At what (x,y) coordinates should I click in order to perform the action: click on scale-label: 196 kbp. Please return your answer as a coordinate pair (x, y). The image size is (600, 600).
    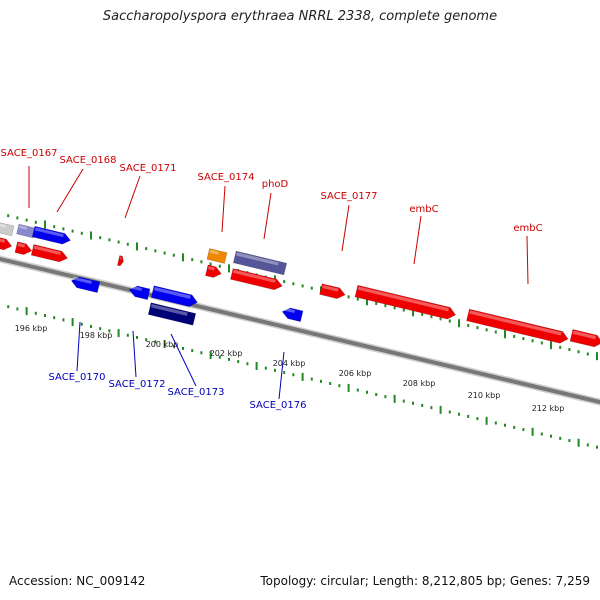
    Looking at the image, I should click on (31, 328).